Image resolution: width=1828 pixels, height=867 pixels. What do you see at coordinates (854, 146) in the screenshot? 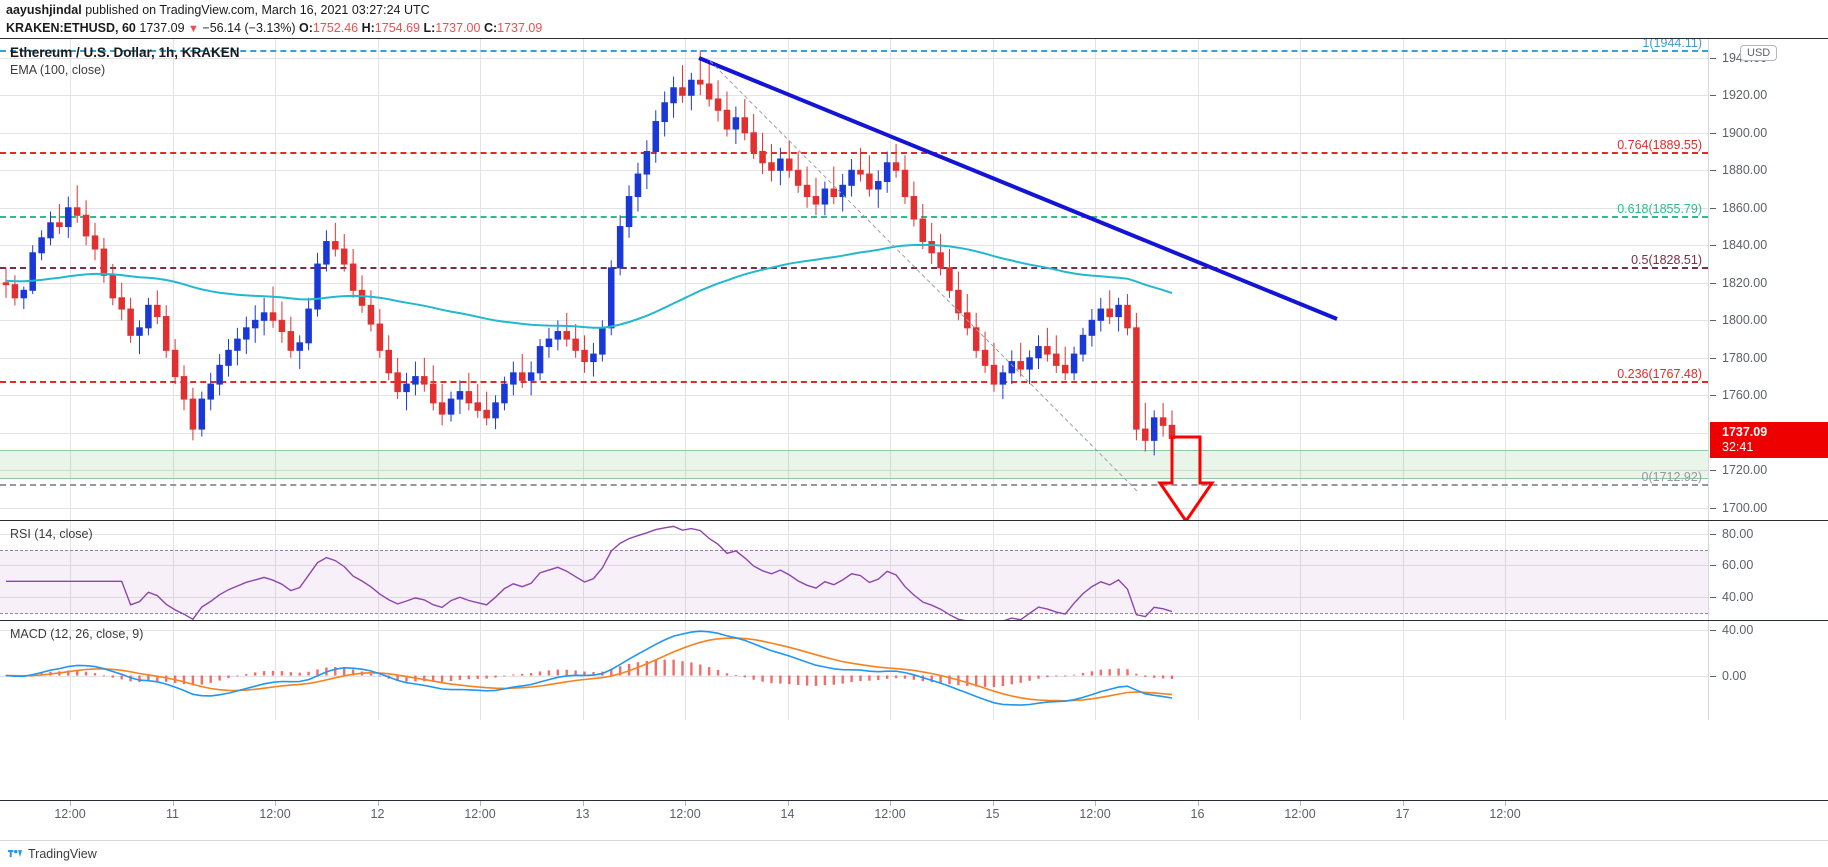
I see `fib-level-line: 0.764(1889.55)` at bounding box center [854, 146].